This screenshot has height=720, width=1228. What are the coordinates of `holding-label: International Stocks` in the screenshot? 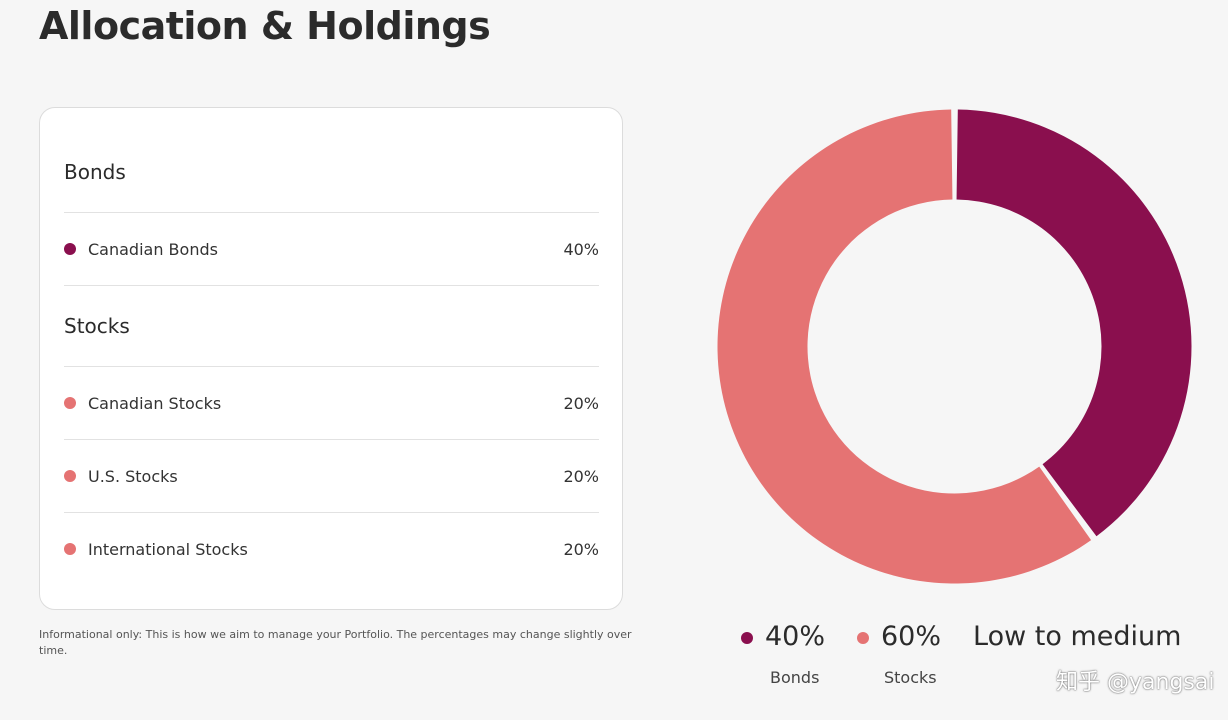 It's located at (168, 549).